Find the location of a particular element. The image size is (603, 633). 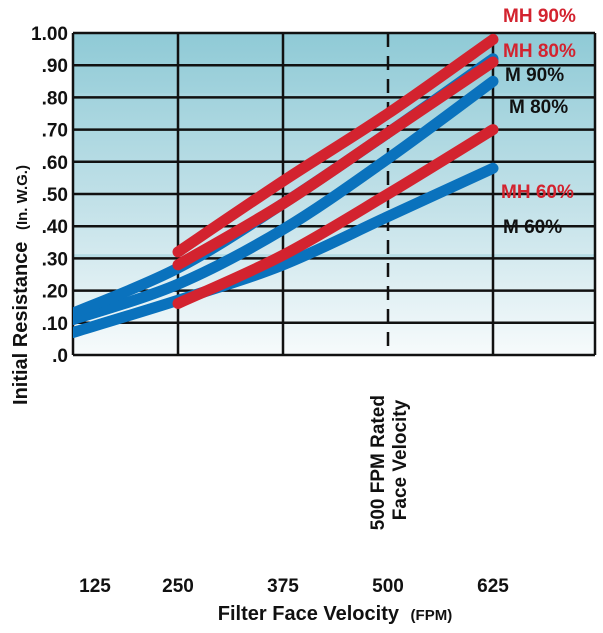

x-axis-title: Filter Face Velocity (FPM) is located at coordinates (335, 614).